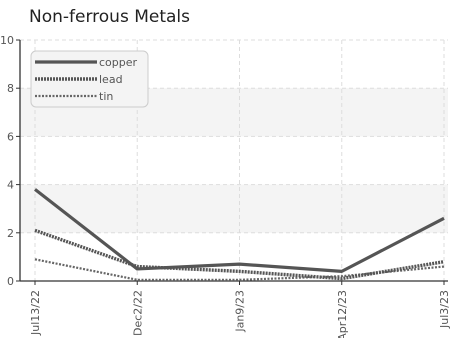  Describe the element at coordinates (111, 79) in the screenshot. I see `legend-label-lead: lead` at that location.